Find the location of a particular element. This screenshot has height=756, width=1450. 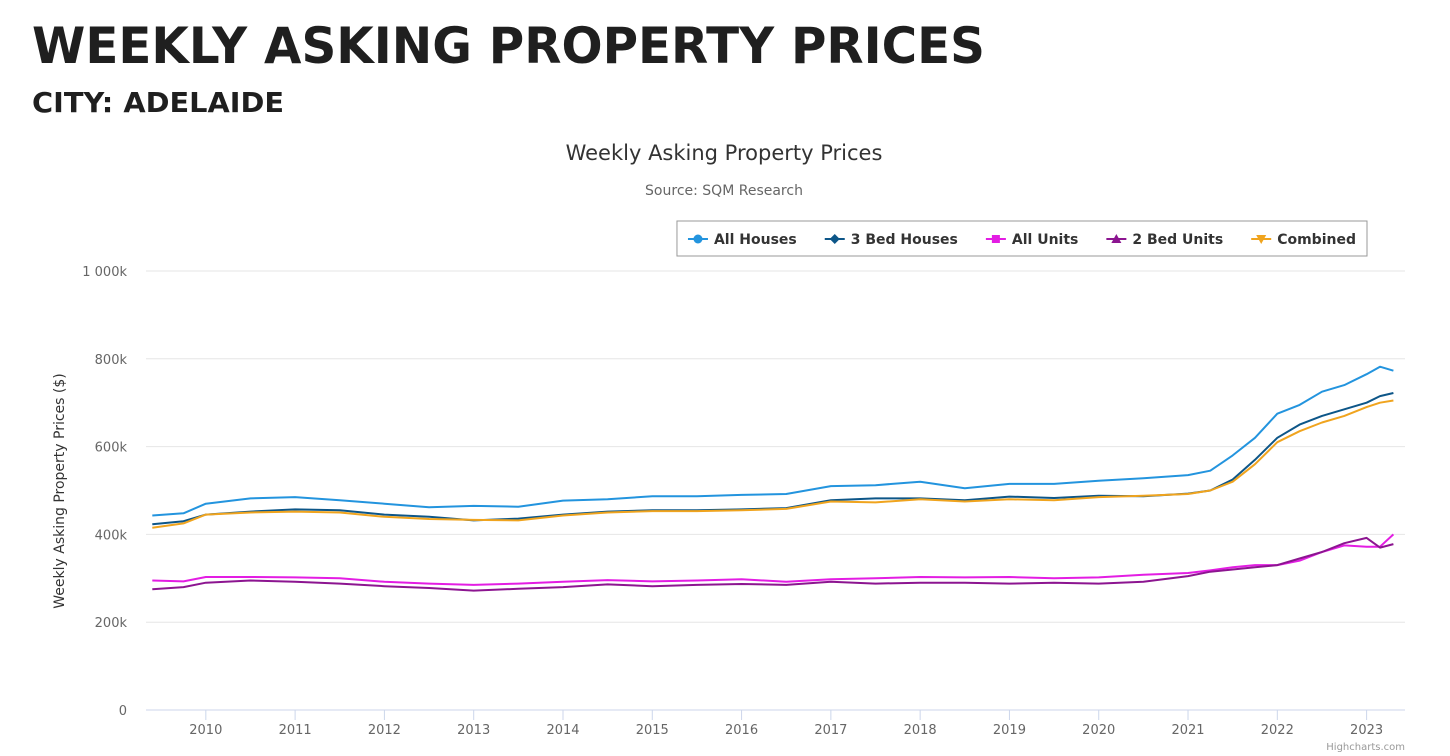

chart-subtitle: Source: SQM Research is located at coordinates (724, 191).